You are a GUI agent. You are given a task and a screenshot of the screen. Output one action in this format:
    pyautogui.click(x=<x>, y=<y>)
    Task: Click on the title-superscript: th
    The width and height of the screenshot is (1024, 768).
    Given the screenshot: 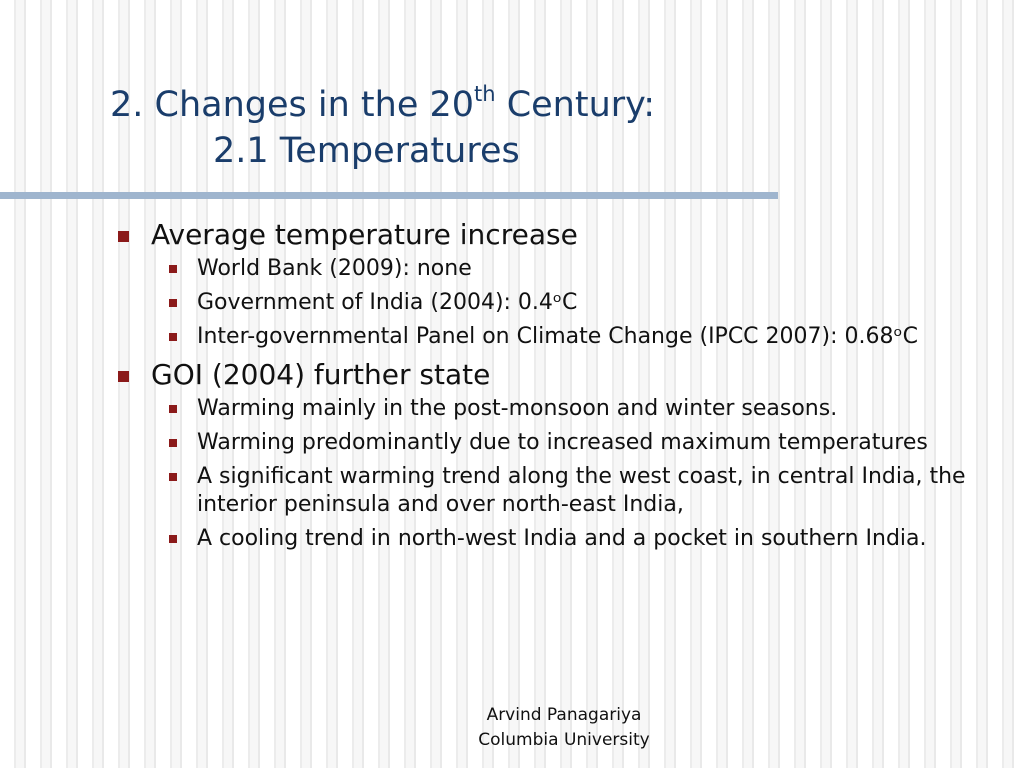 What is the action you would take?
    pyautogui.click(x=485, y=94)
    